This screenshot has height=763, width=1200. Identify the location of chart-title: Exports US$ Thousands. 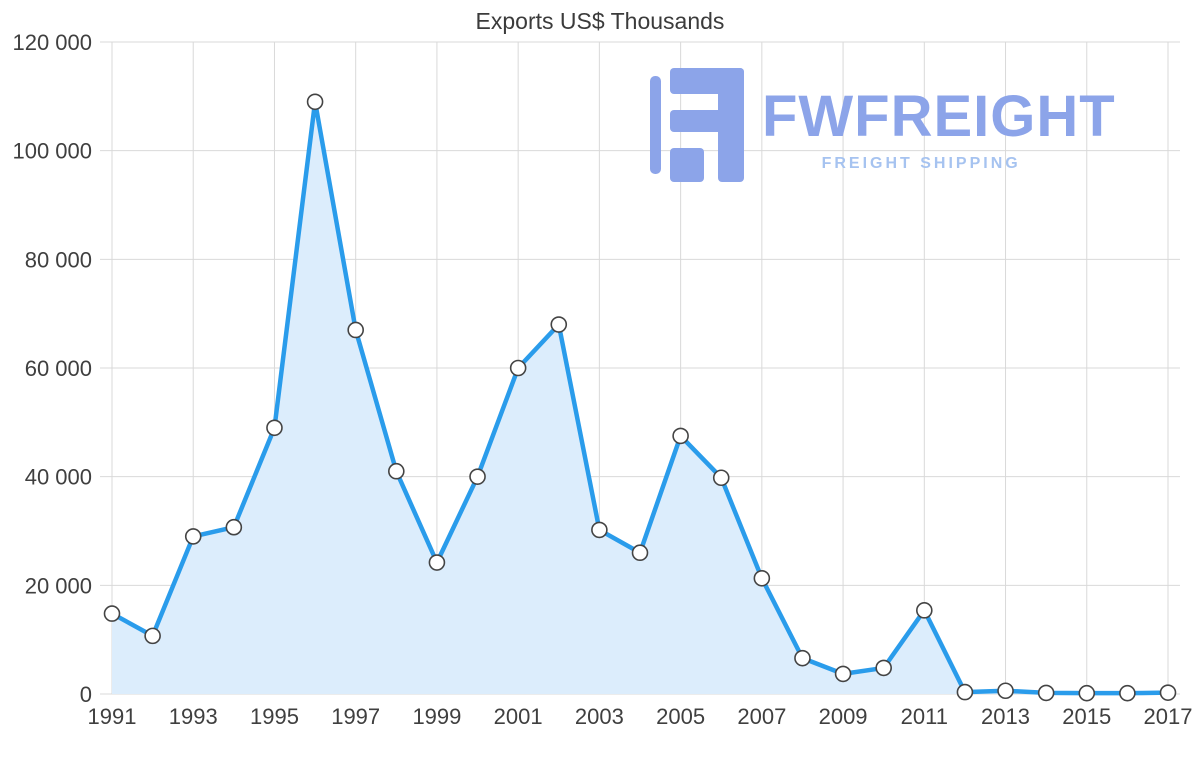
(600, 21).